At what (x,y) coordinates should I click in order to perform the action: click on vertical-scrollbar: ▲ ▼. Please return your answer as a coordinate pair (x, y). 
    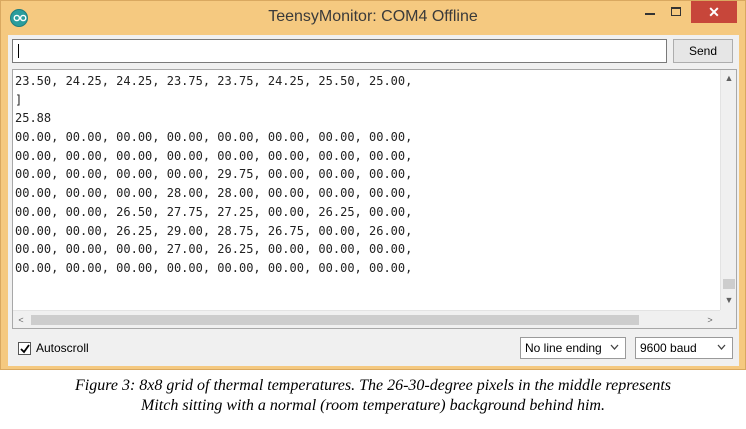
    Looking at the image, I should click on (728, 190).